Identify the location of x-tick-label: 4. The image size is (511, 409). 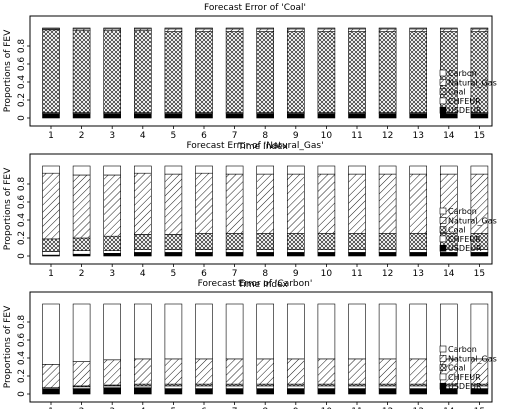
(143, 136).